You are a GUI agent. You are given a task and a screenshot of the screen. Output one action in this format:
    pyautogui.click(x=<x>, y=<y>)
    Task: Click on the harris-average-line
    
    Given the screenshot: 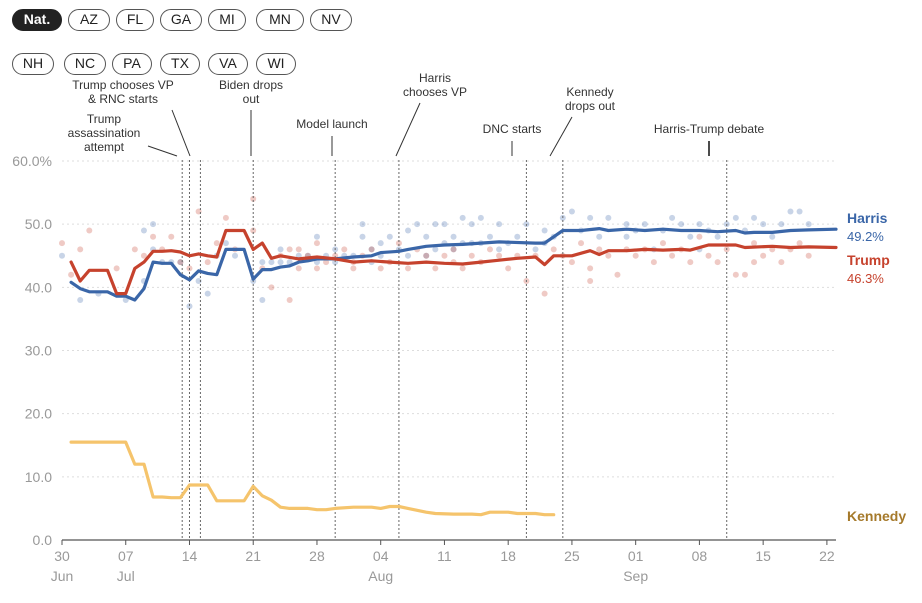 What is the action you would take?
    pyautogui.click(x=453, y=264)
    